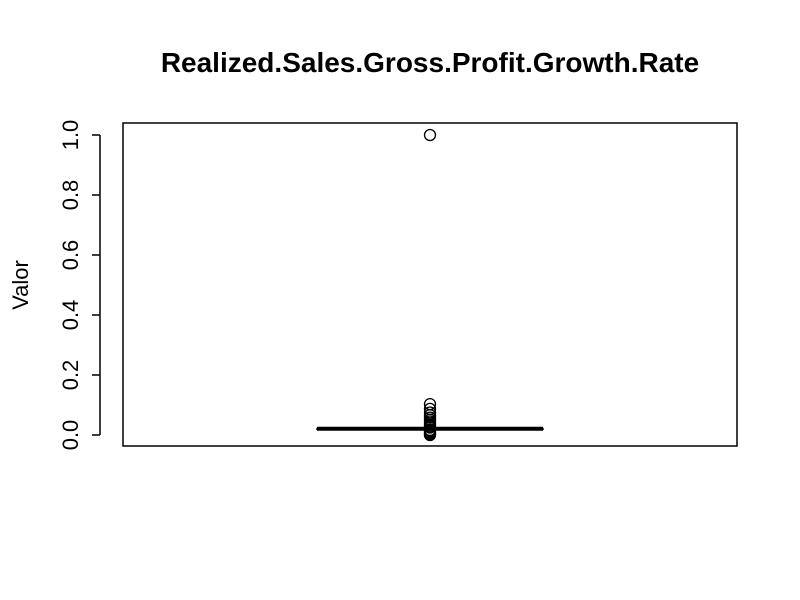 The image size is (800, 600). What do you see at coordinates (70, 195) in the screenshot?
I see `y-tick-label: 0.8` at bounding box center [70, 195].